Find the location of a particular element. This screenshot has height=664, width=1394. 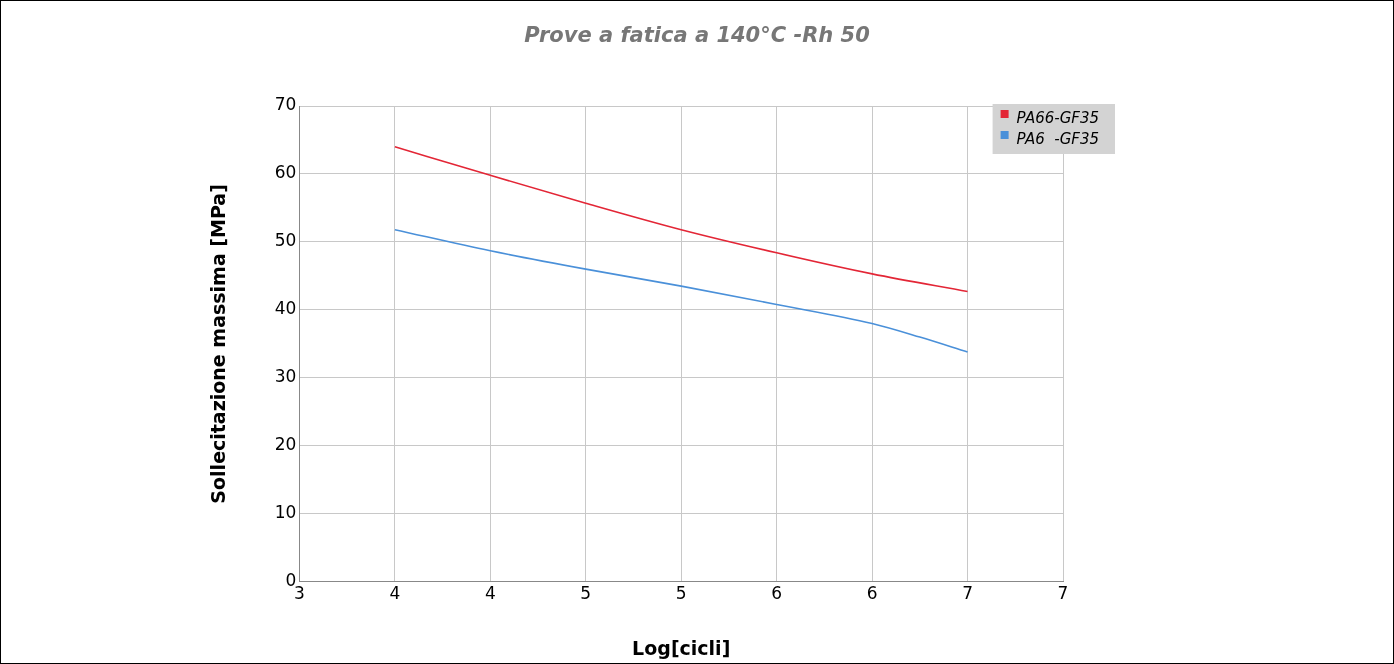

y-tick-label: 40 is located at coordinates (285, 308).